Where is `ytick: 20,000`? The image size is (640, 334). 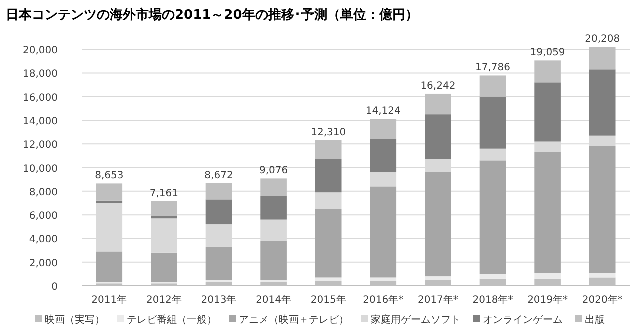
ytick: 20,000 is located at coordinates (40, 51).